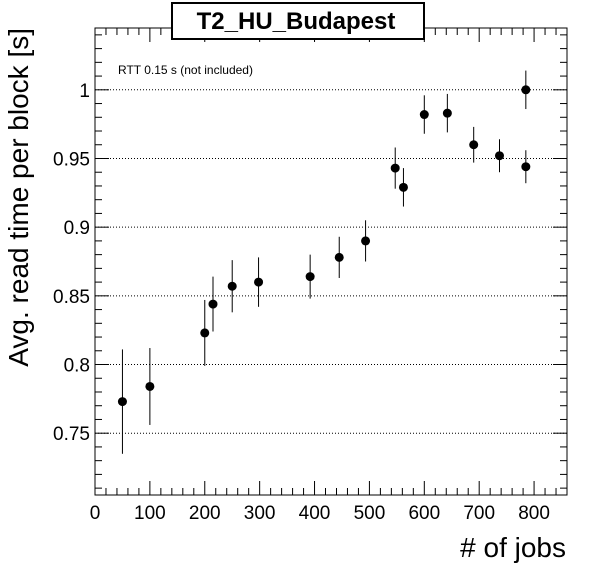 This screenshot has height=572, width=596. Describe the element at coordinates (95, 513) in the screenshot. I see `x-tick-label: 0` at that location.